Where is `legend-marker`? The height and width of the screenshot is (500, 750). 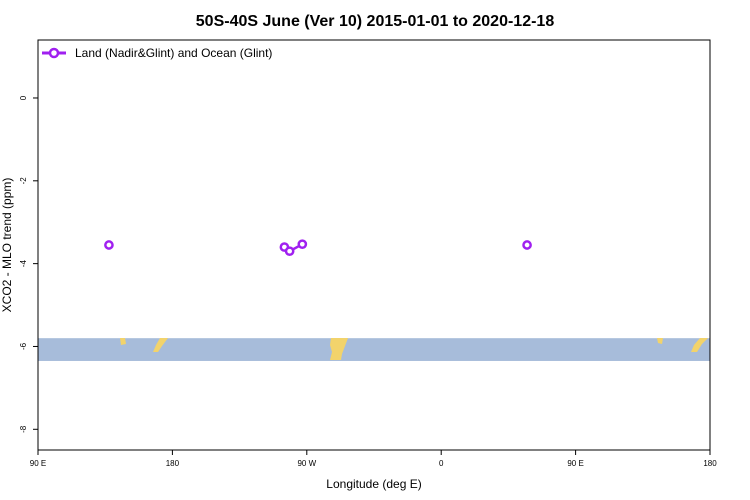 legend-marker is located at coordinates (54, 53).